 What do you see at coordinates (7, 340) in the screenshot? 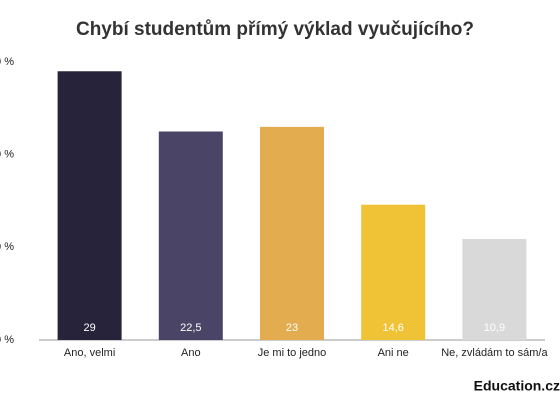
I see `y-tick-label: 0 %` at bounding box center [7, 340].